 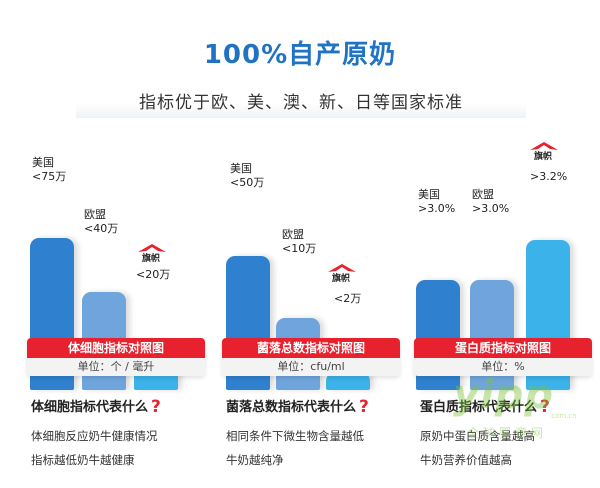 I want to click on bar-label-brand: >3.2%, so click(x=549, y=176).